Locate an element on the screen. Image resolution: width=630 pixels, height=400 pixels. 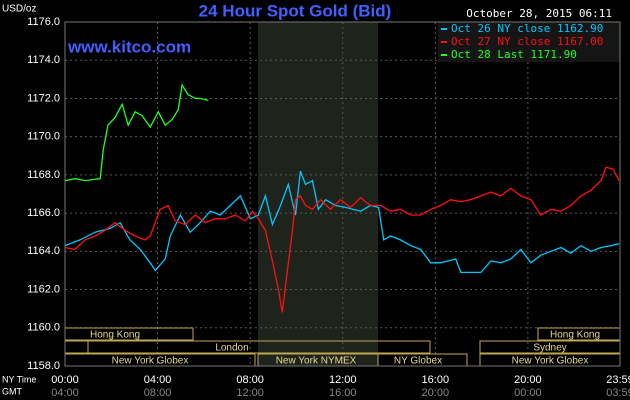
gmt-tick-label: 04:00 is located at coordinates (65, 393).